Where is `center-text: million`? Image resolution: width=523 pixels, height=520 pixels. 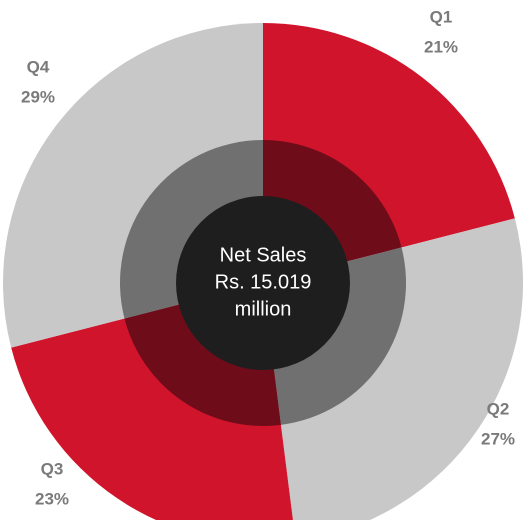 center-text: million is located at coordinates (263, 309).